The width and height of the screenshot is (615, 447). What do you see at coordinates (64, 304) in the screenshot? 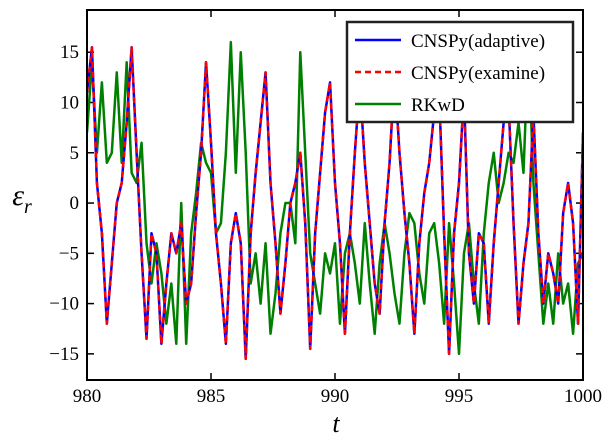
I see `y-tick-label: −10` at bounding box center [64, 304].